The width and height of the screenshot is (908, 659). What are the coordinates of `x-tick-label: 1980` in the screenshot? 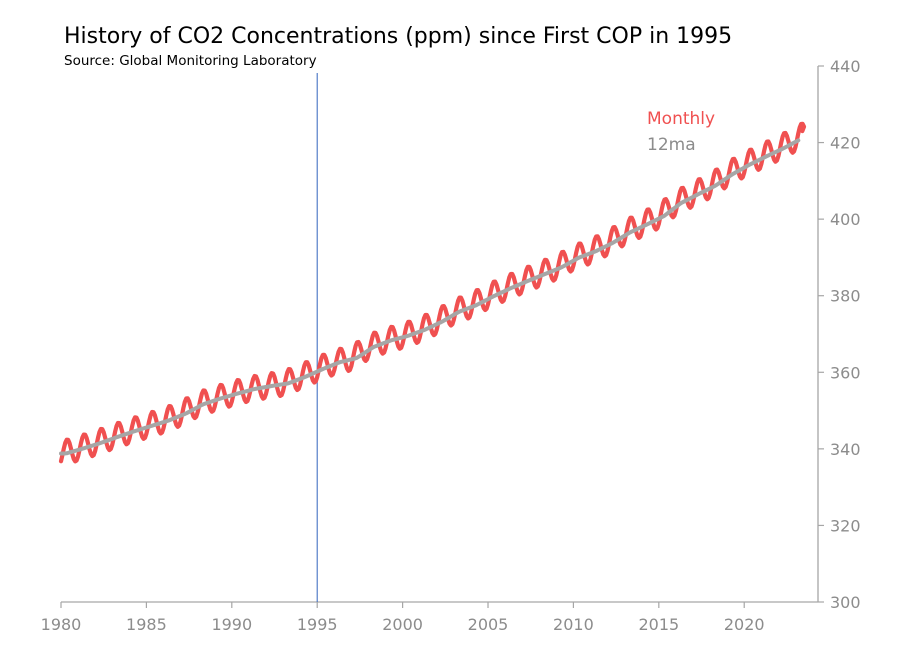 It's located at (61, 624).